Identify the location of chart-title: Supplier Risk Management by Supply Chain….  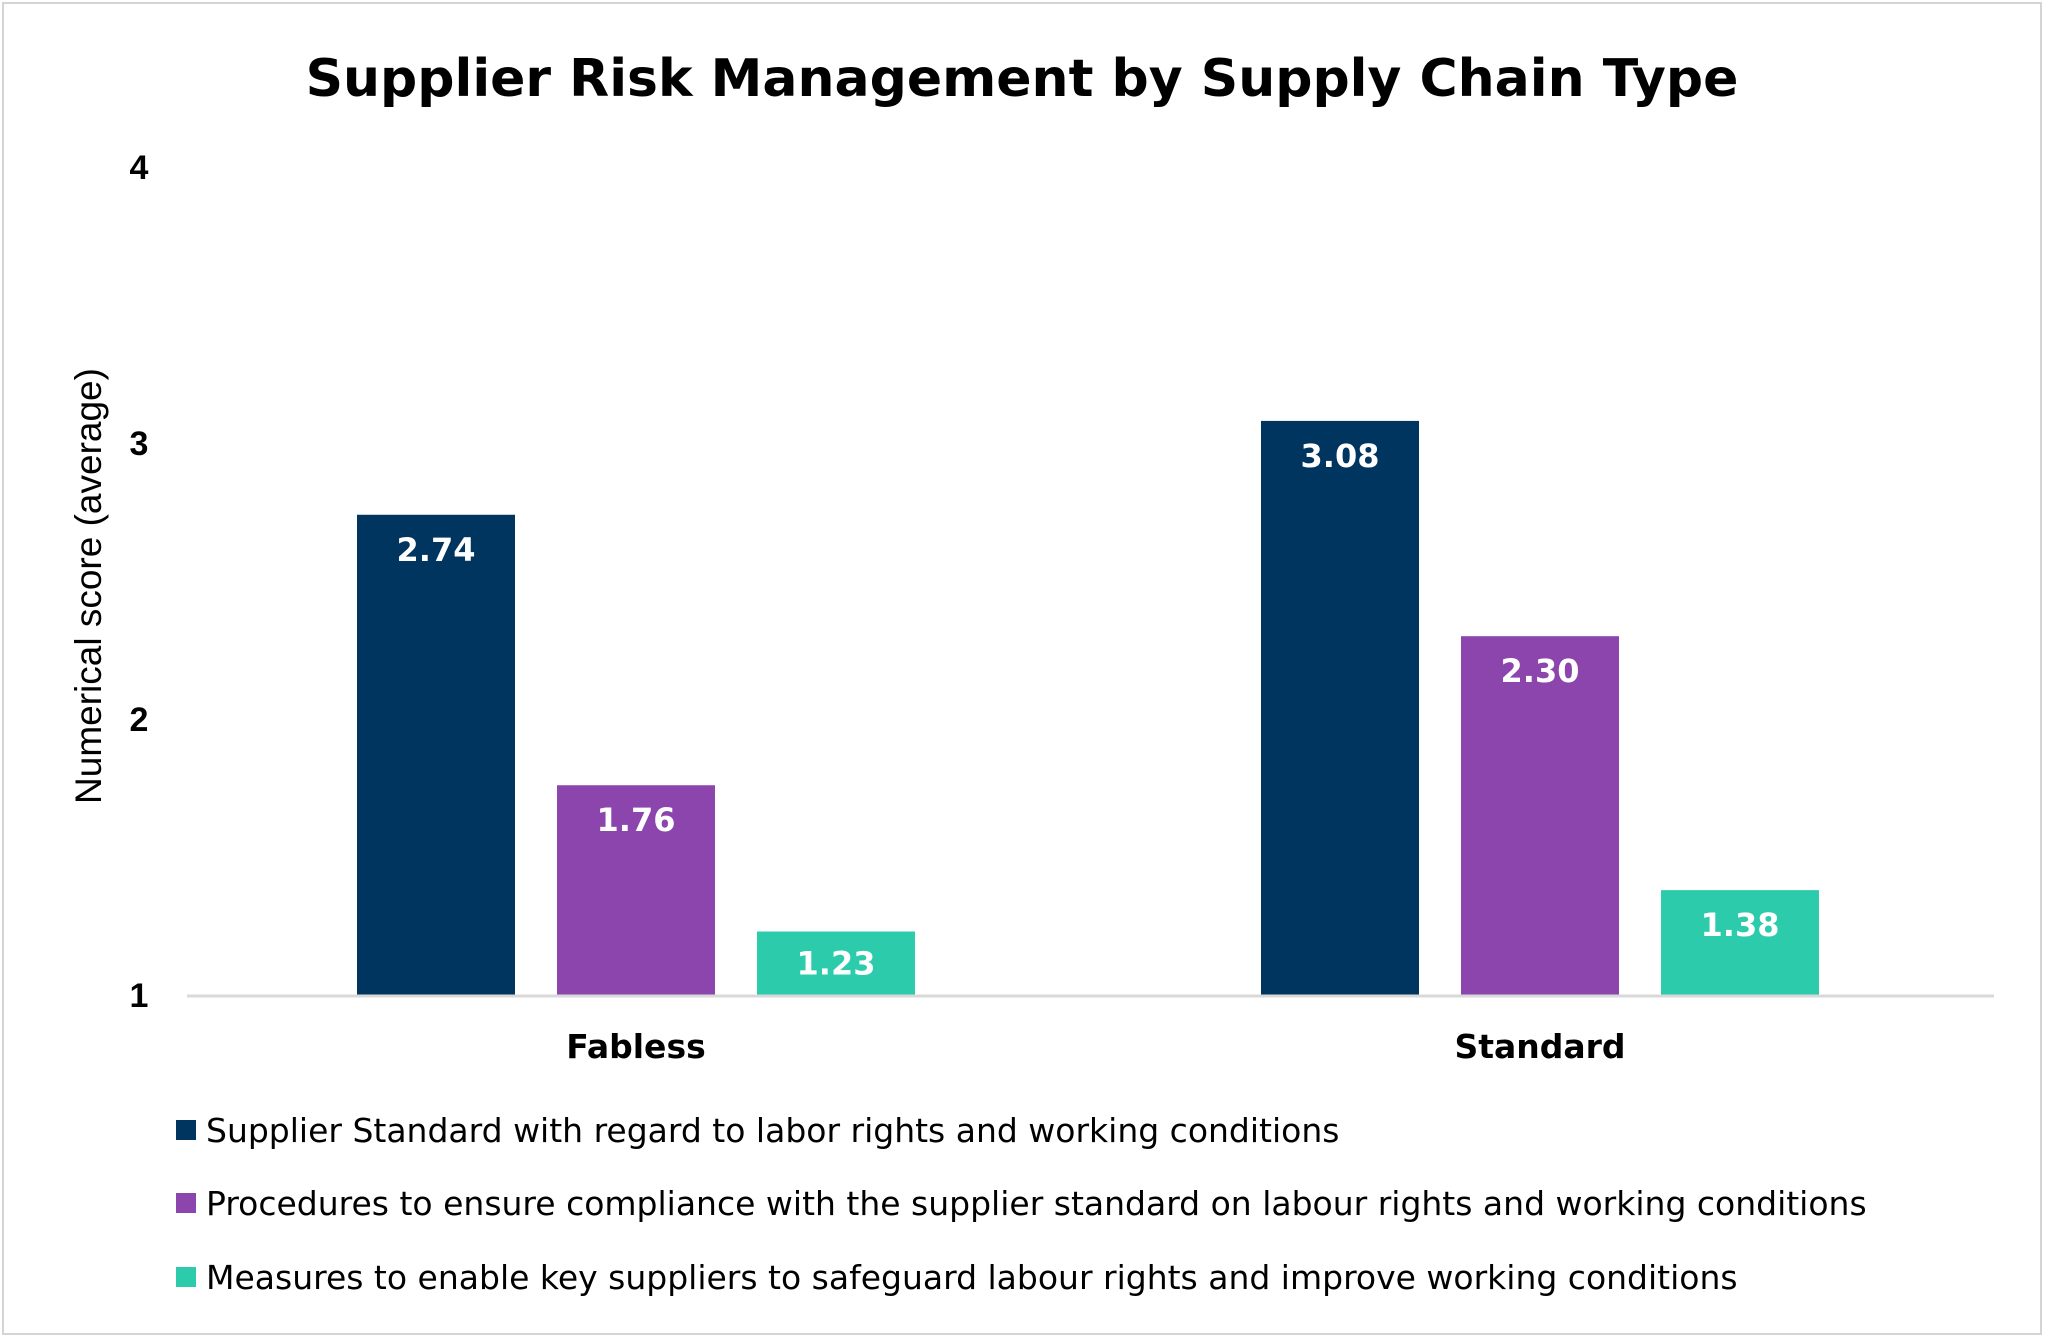
(1022, 79).